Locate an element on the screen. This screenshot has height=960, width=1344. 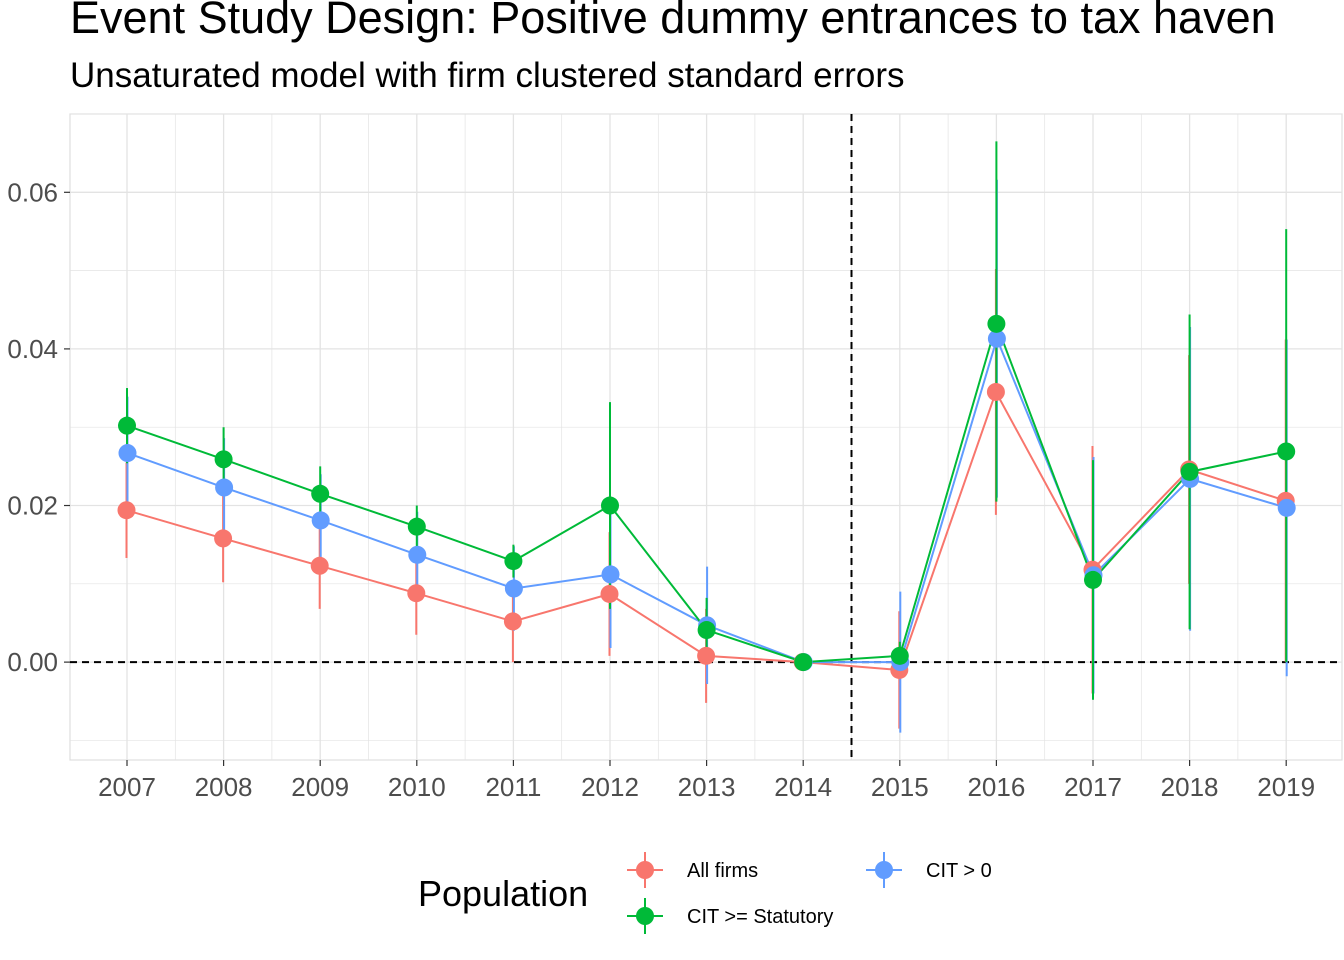
legend-key-point-all-firms is located at coordinates (645, 870).